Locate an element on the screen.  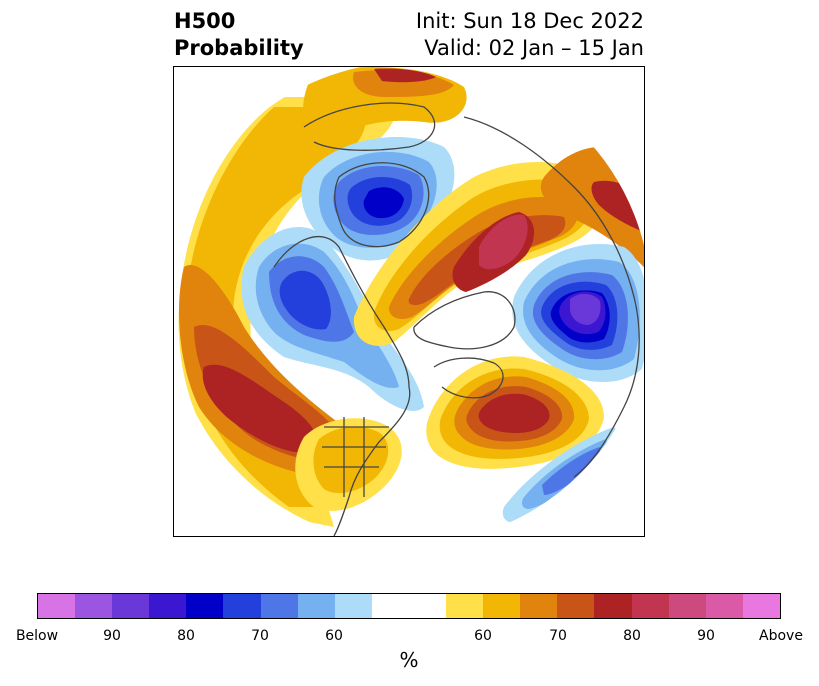
coastline-greenland is located at coordinates (382, 205).